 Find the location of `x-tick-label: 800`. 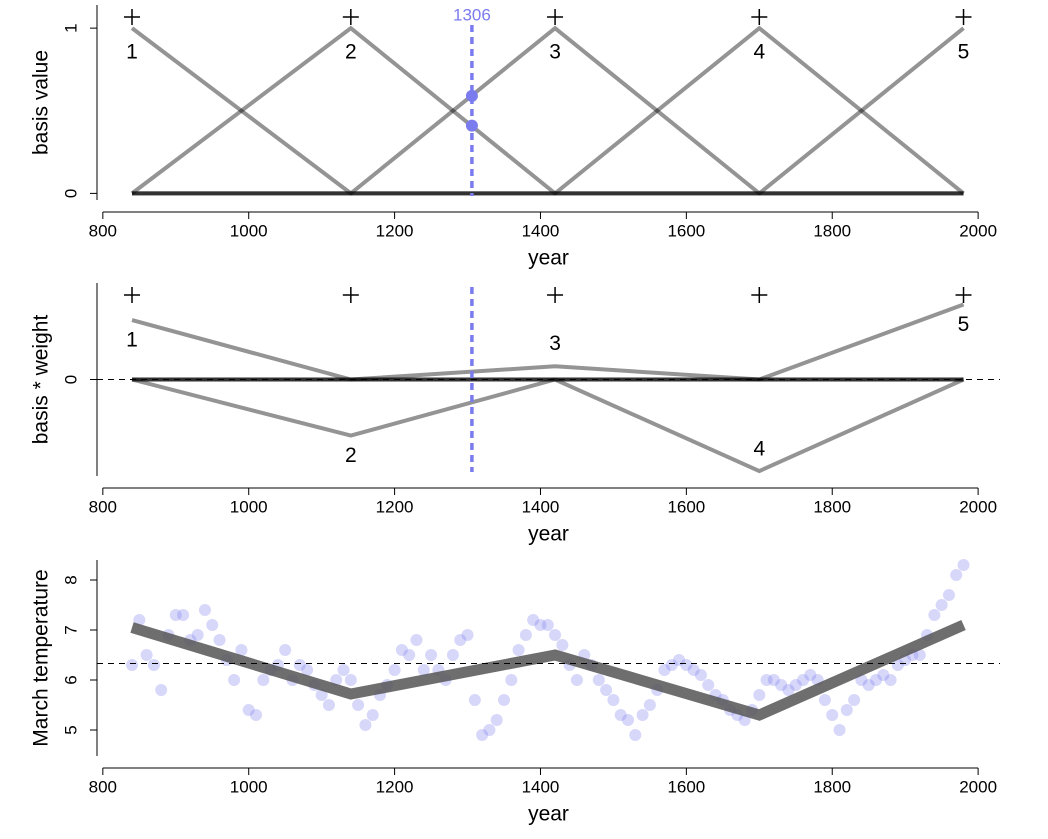

x-tick-label: 800 is located at coordinates (103, 506).